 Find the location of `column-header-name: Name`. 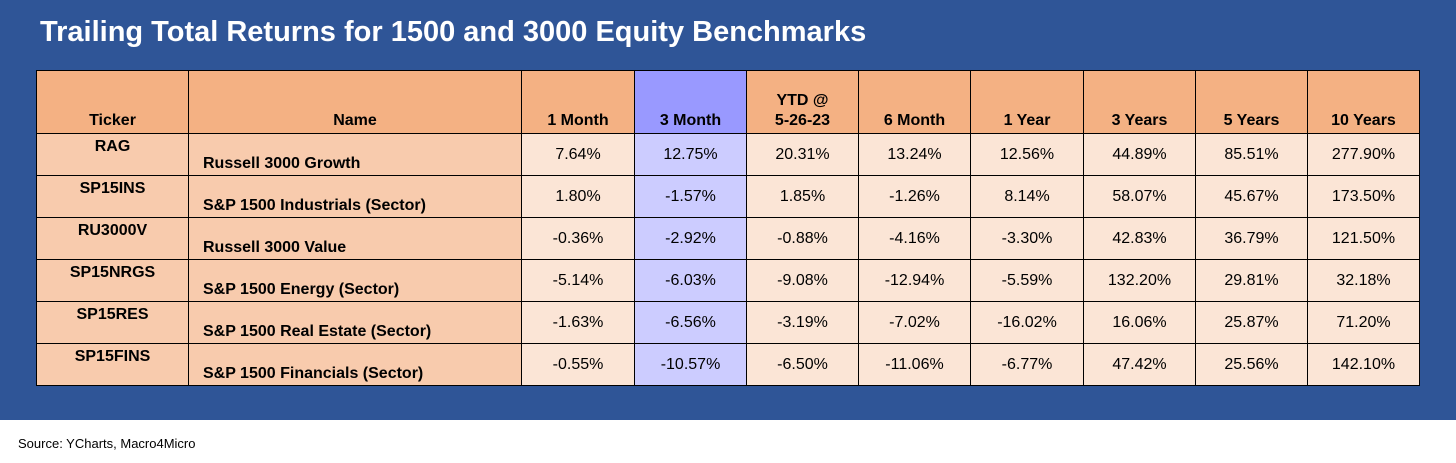

column-header-name: Name is located at coordinates (355, 102).